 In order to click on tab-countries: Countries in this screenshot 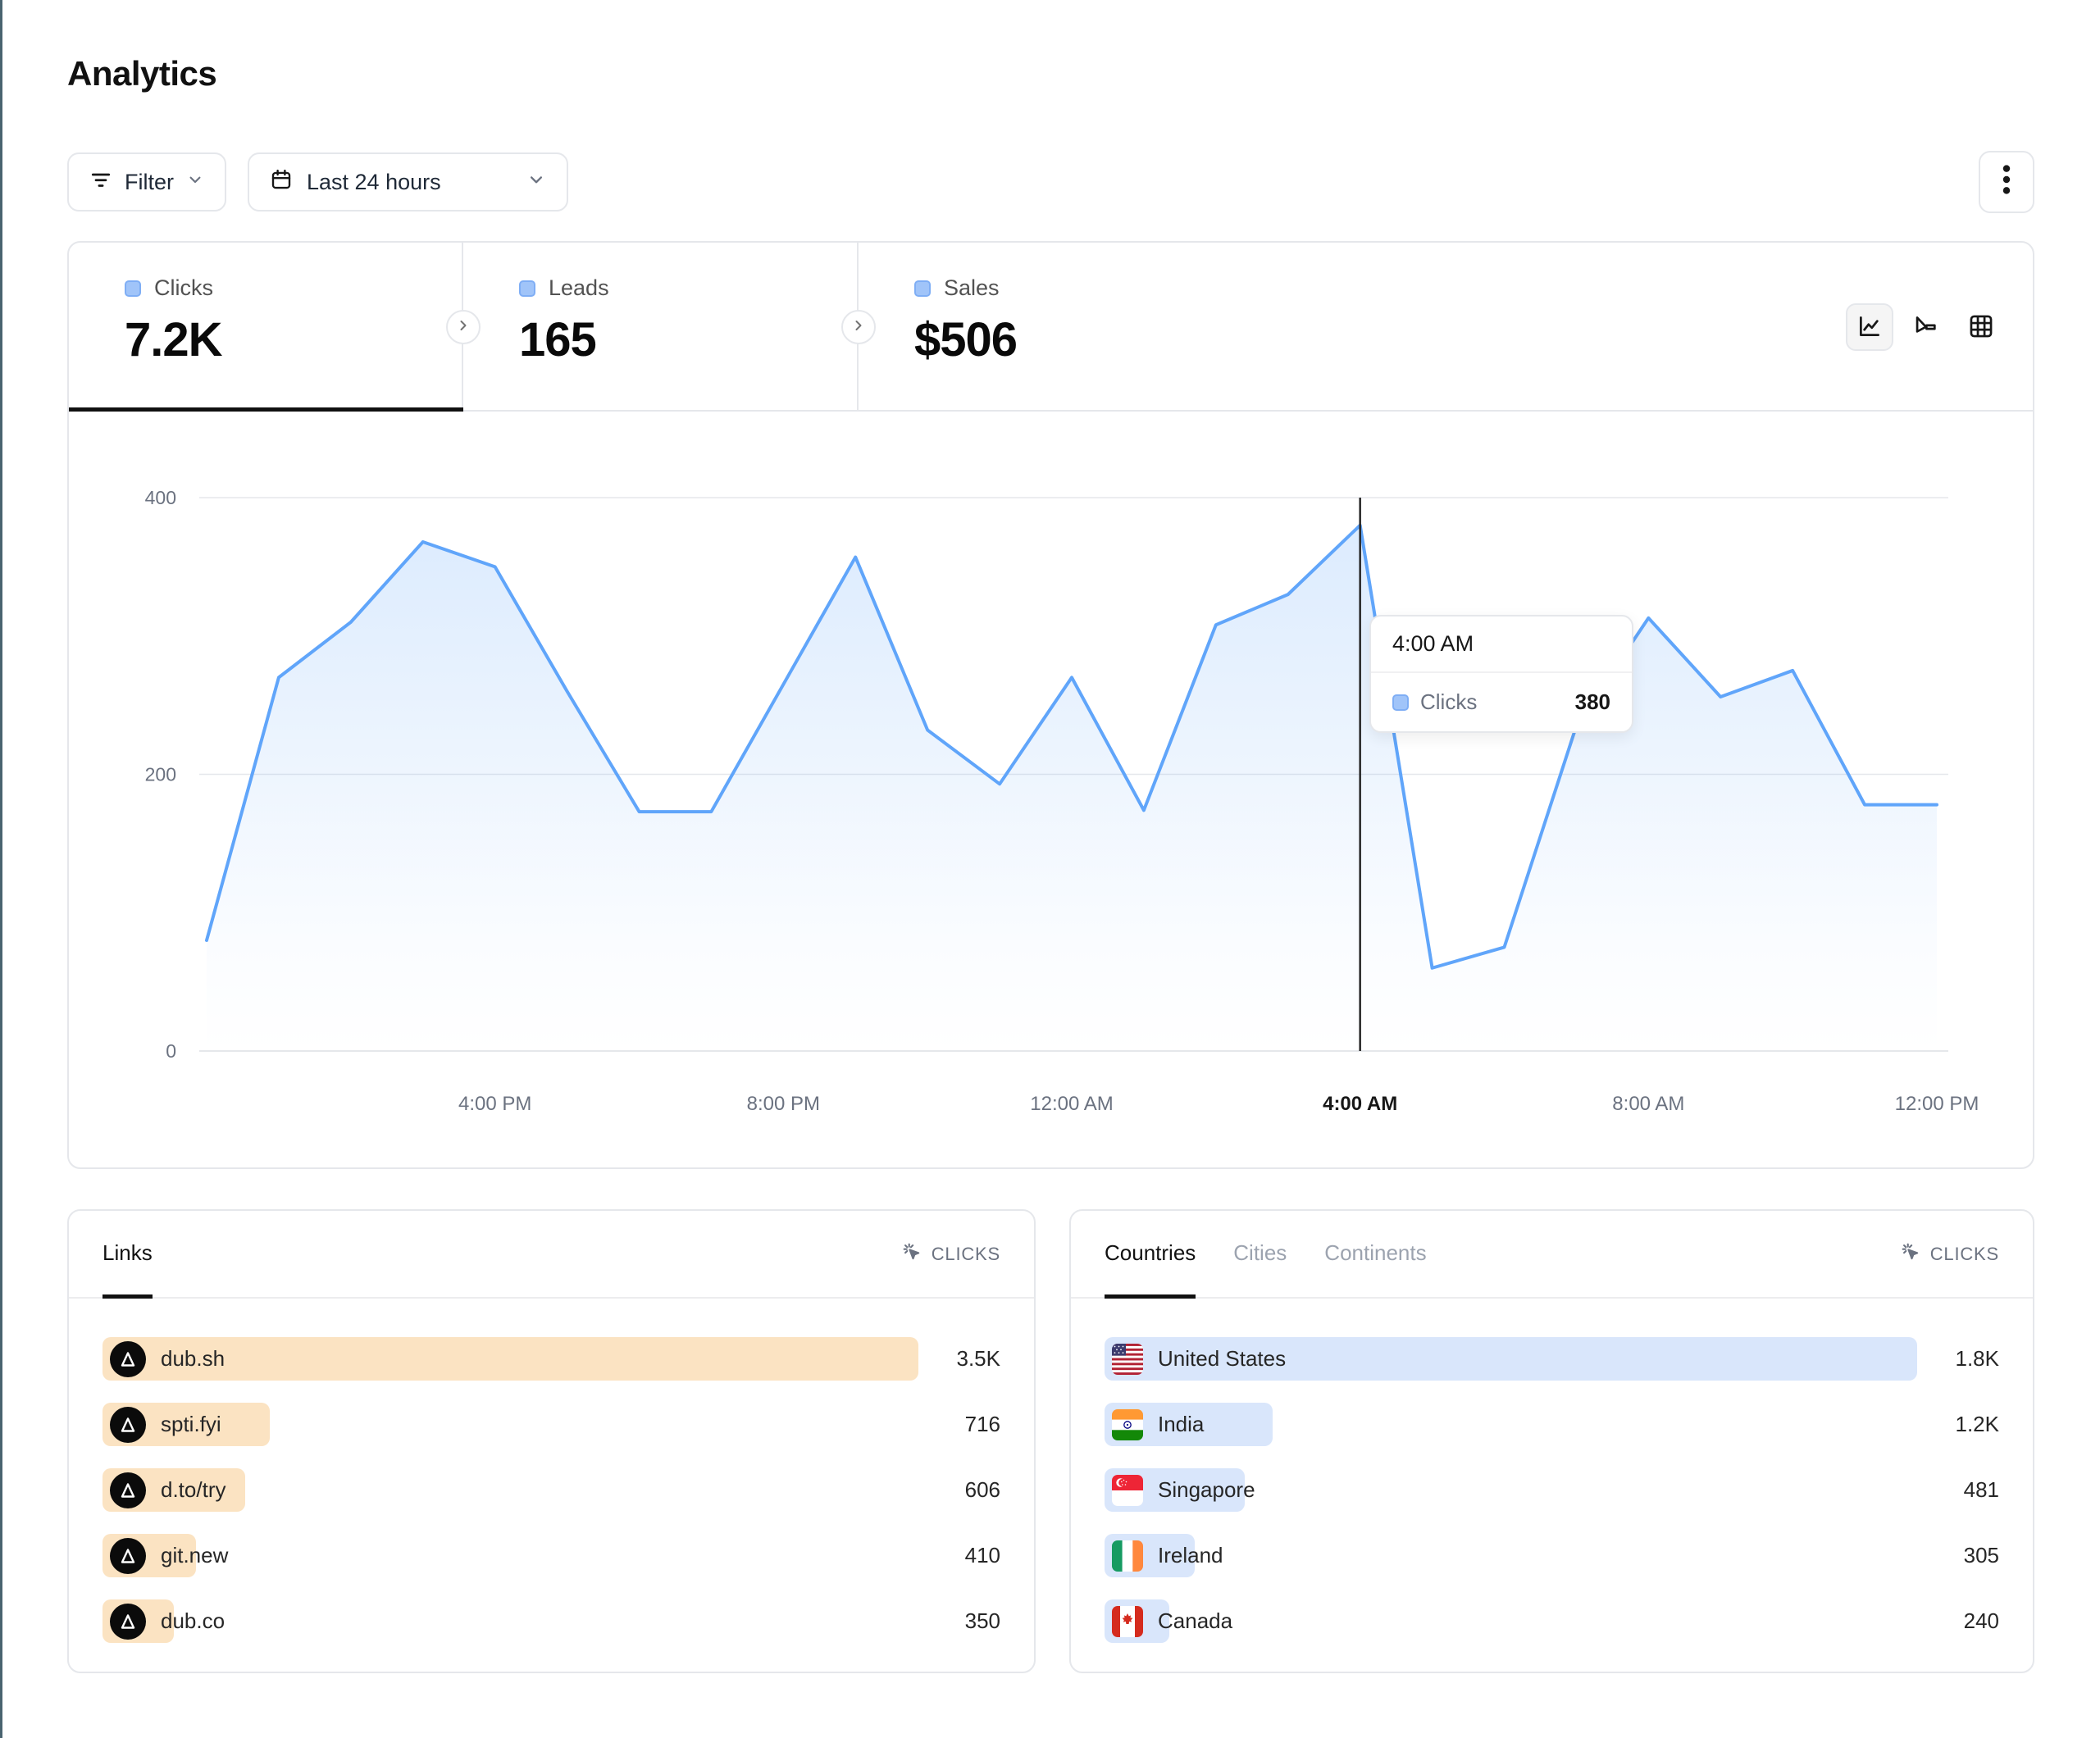, I will do `click(1150, 1255)`.